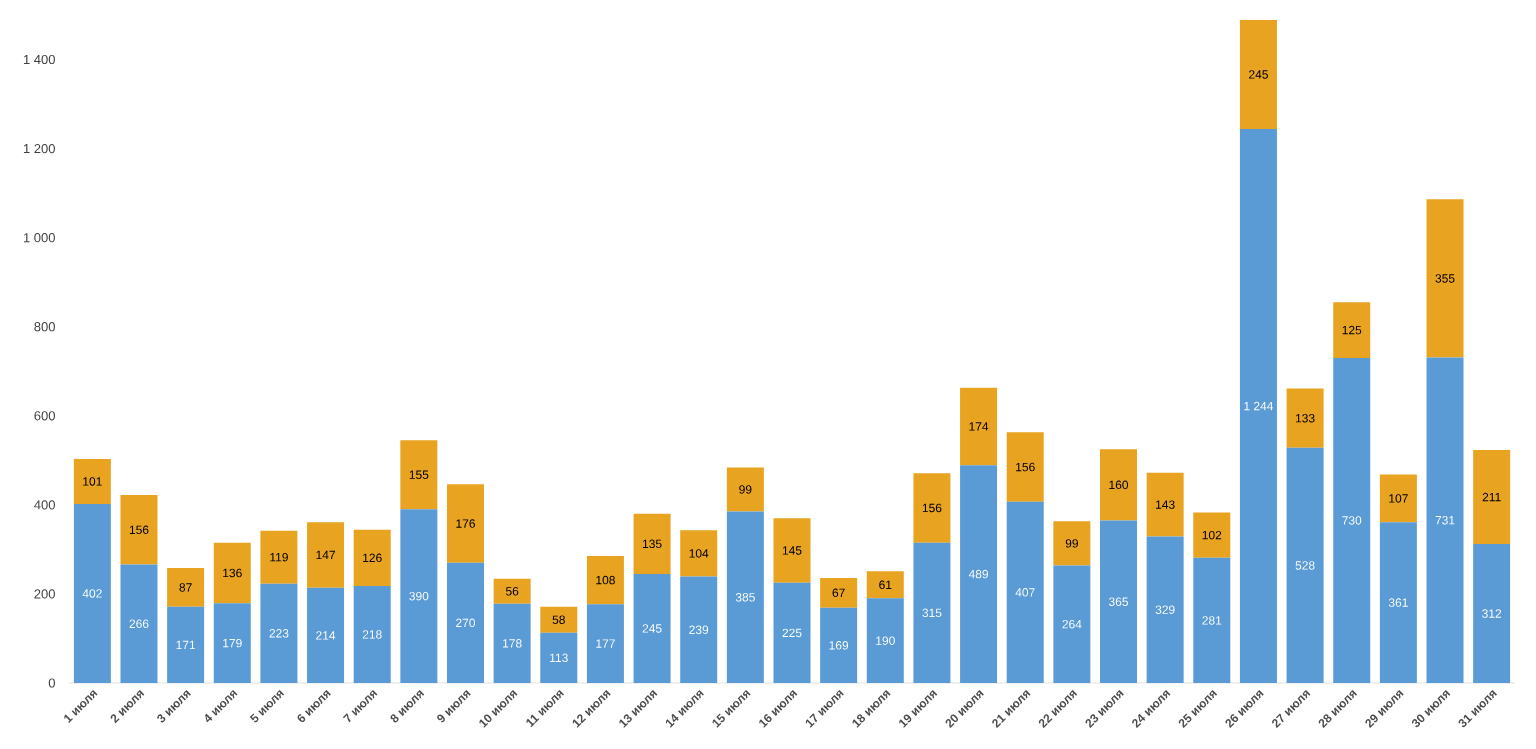  I want to click on data-label: 133, so click(1305, 418).